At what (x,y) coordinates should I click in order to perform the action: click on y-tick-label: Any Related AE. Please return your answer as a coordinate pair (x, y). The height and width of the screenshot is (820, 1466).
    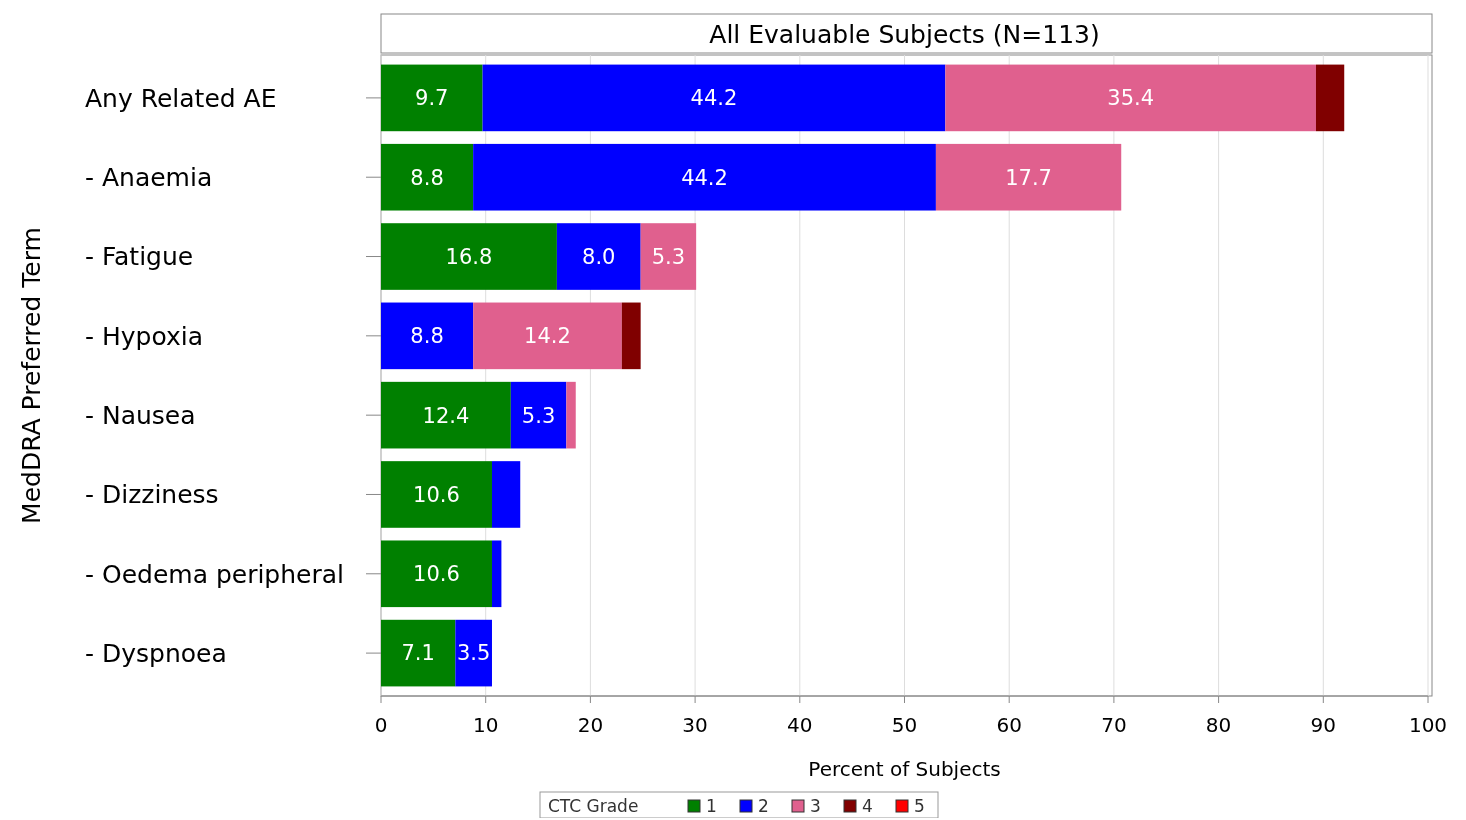
    Looking at the image, I should click on (181, 98).